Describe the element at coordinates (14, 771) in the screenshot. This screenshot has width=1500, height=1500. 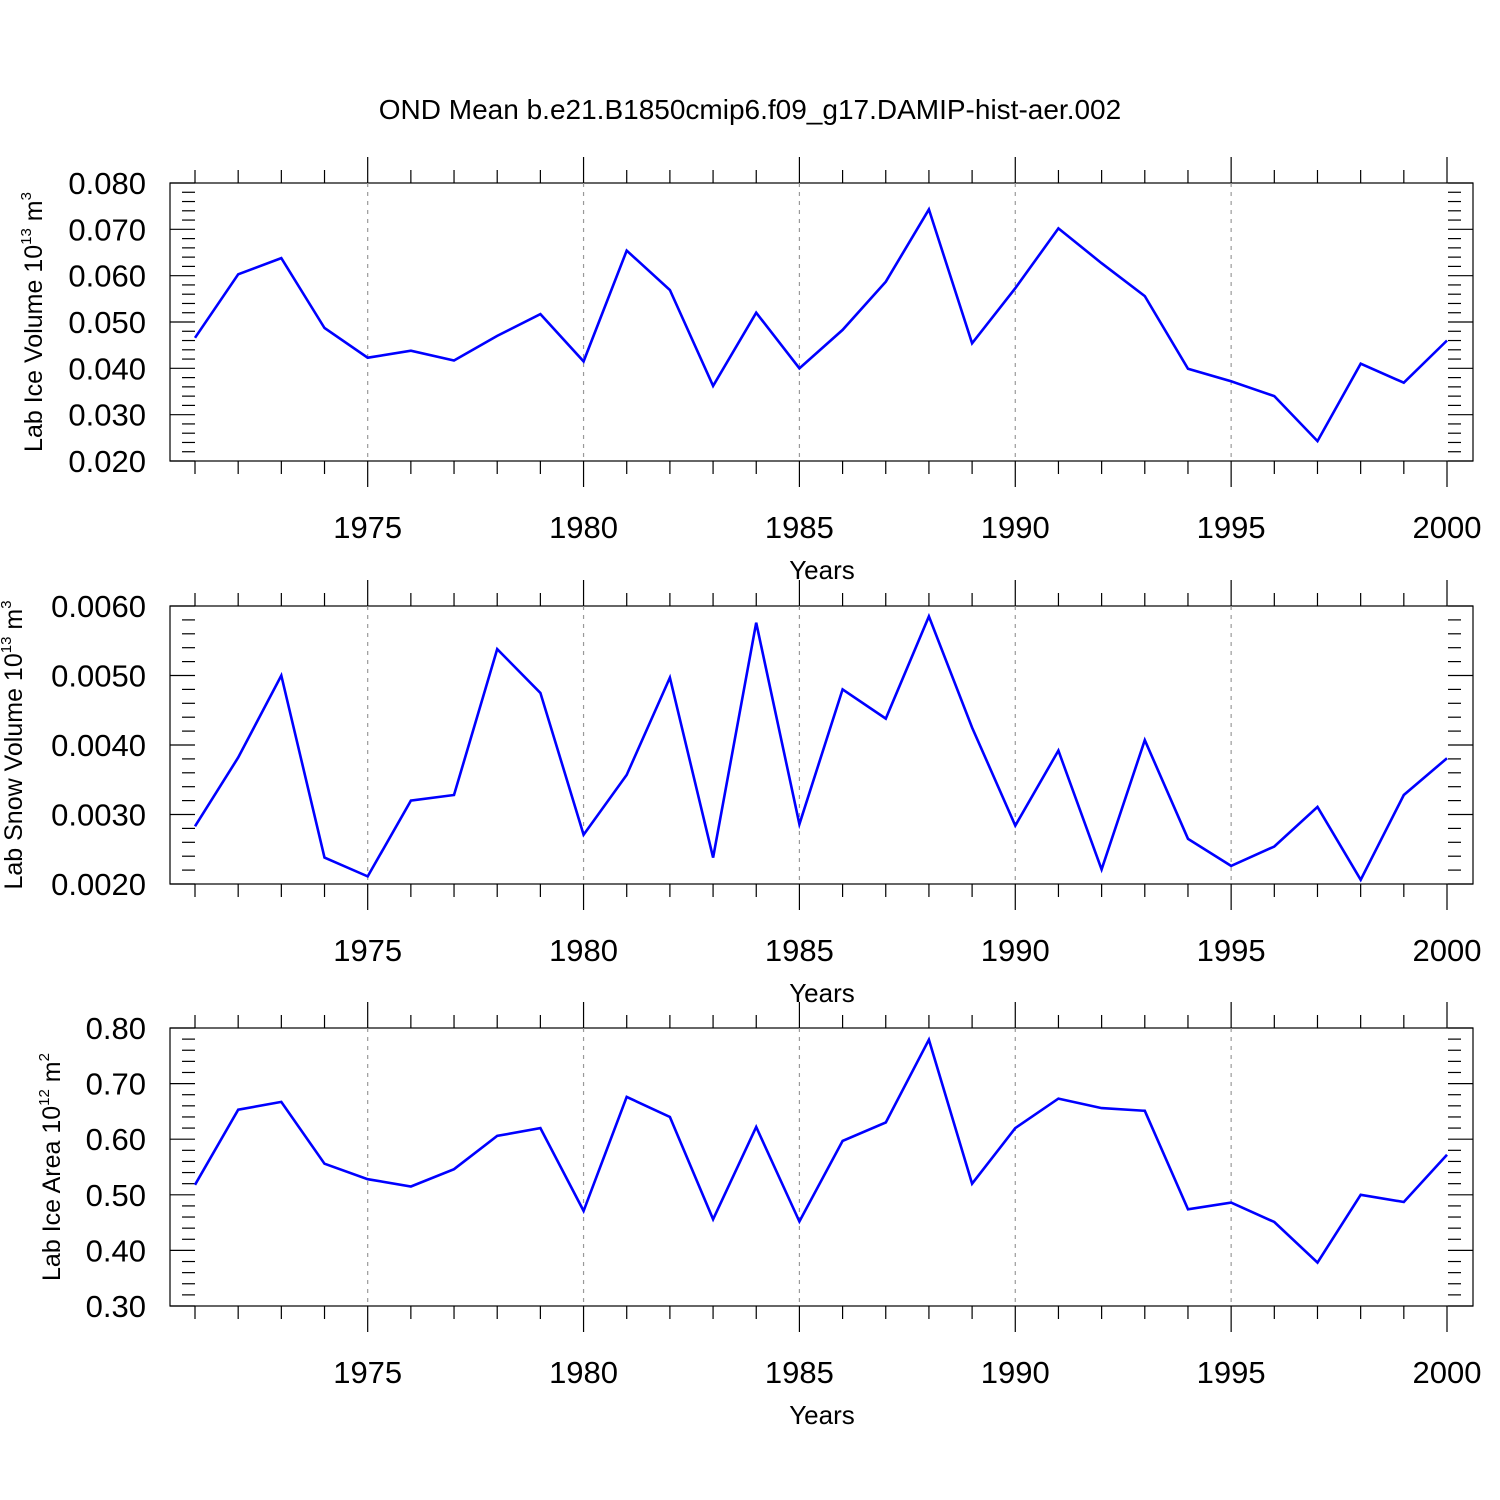
I see `y-label-text: Lab Snow Volume 10` at that location.